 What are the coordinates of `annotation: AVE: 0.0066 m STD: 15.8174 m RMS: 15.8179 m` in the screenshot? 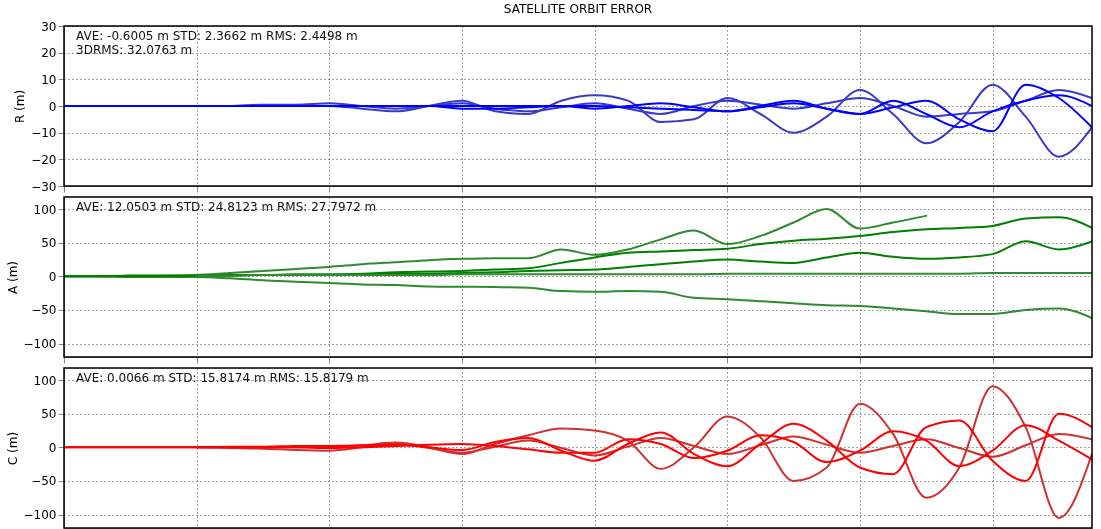 It's located at (222, 378).